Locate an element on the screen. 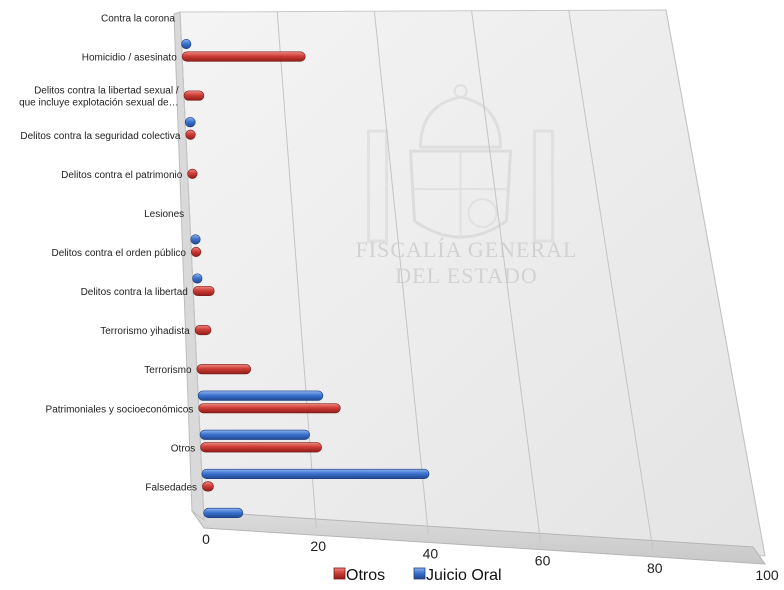 This screenshot has width=784, height=590. category-label: Contra la corona is located at coordinates (138, 19).